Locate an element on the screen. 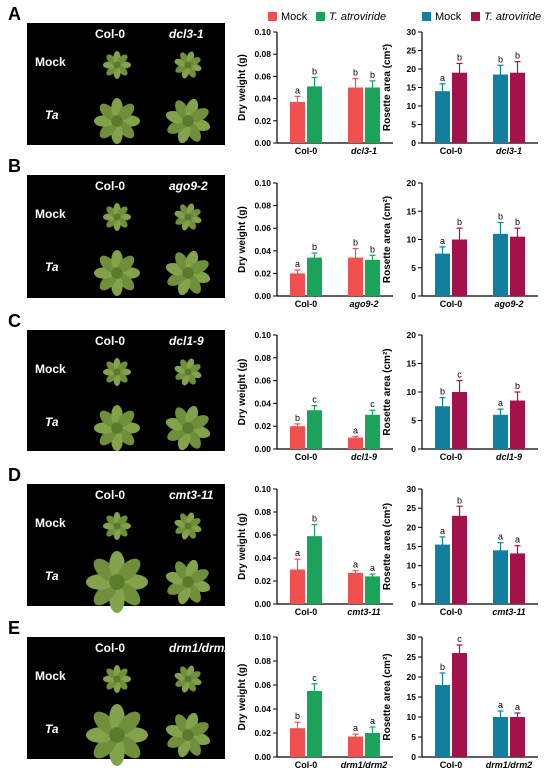  photo-panel-C: C Col-0 dcl1-9 Mock Ta is located at coordinates (116, 381).